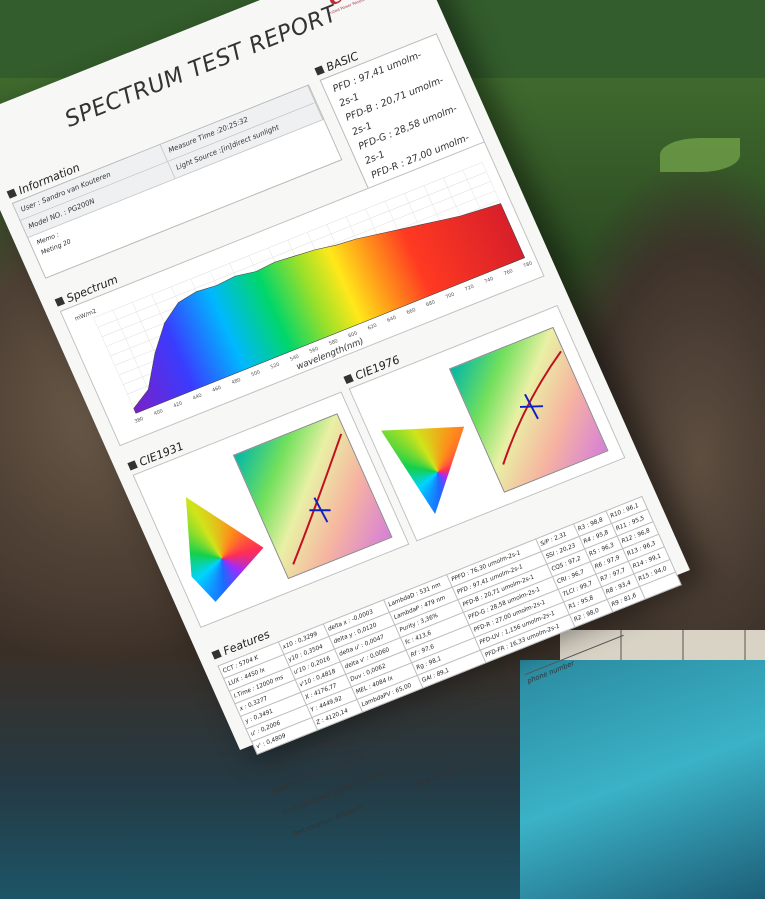  I want to click on x-tick-label: 600, so click(352, 334).